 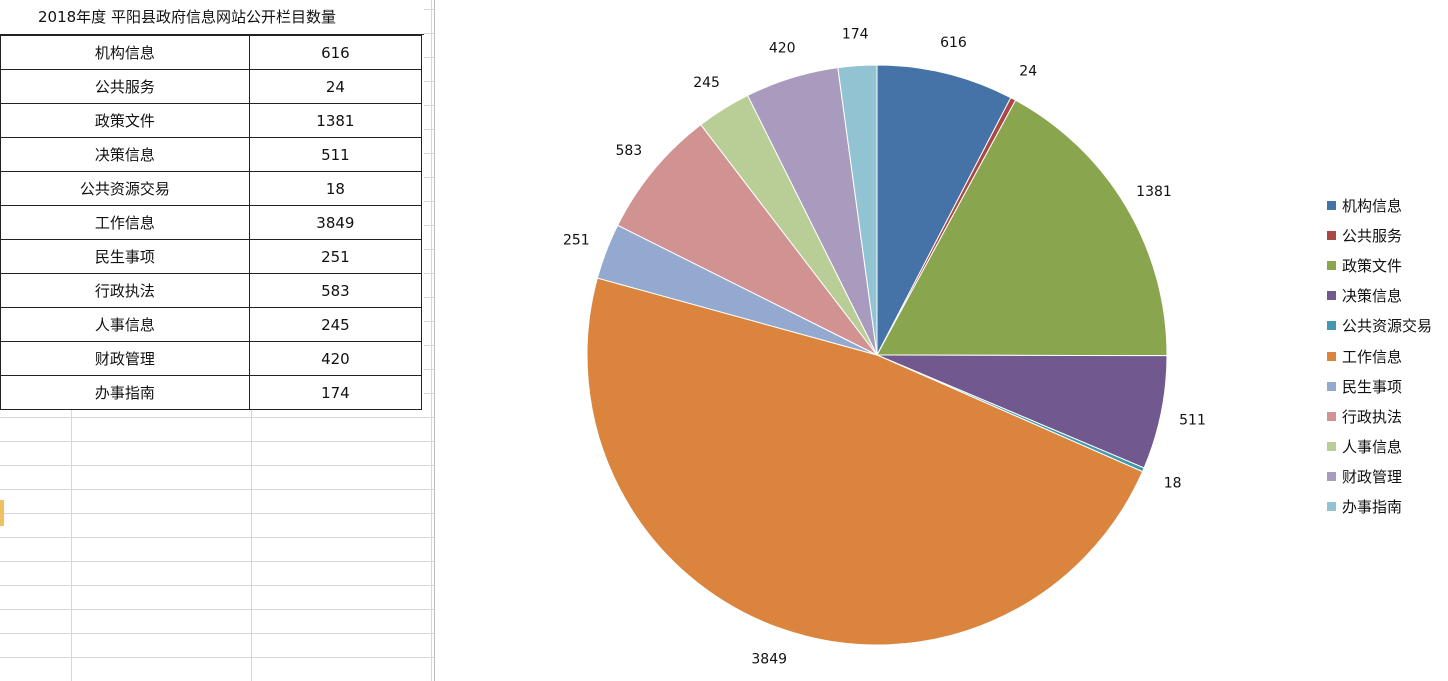 What do you see at coordinates (335, 188) in the screenshot?
I see `table-cell-value: 18` at bounding box center [335, 188].